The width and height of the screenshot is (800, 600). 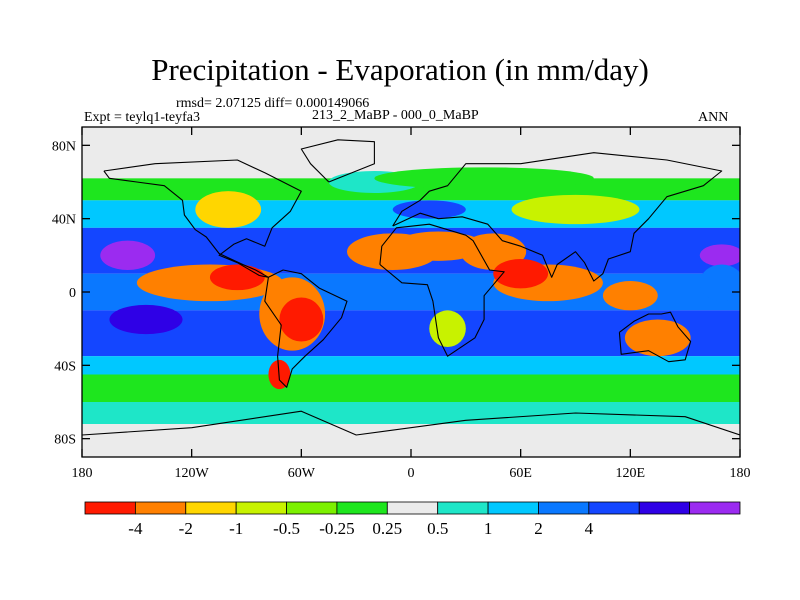 What do you see at coordinates (488, 528) in the screenshot?
I see `colorbar-label: 1` at bounding box center [488, 528].